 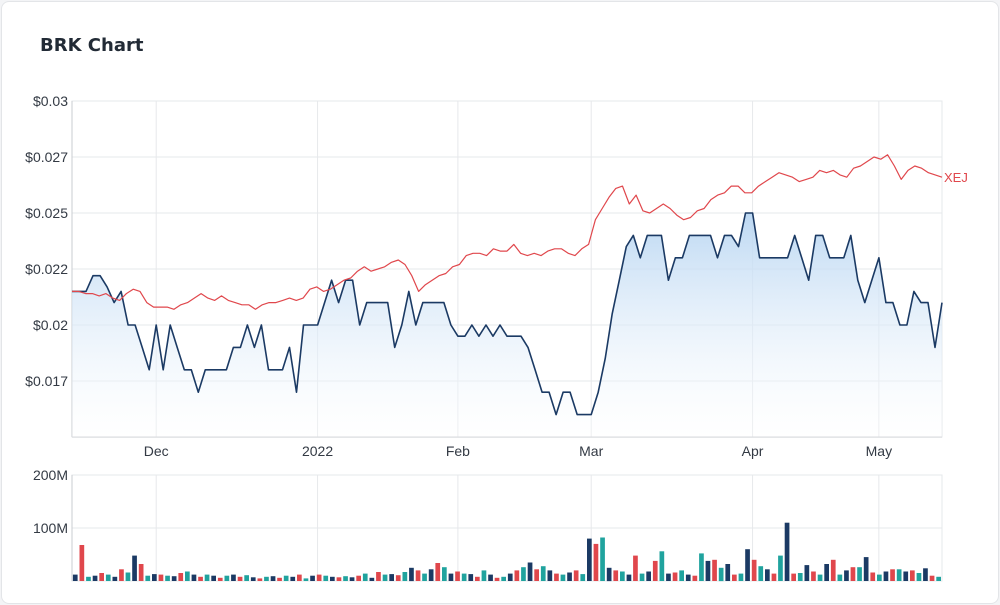 What do you see at coordinates (50, 475) in the screenshot?
I see `volume-tick-label: 200M` at bounding box center [50, 475].